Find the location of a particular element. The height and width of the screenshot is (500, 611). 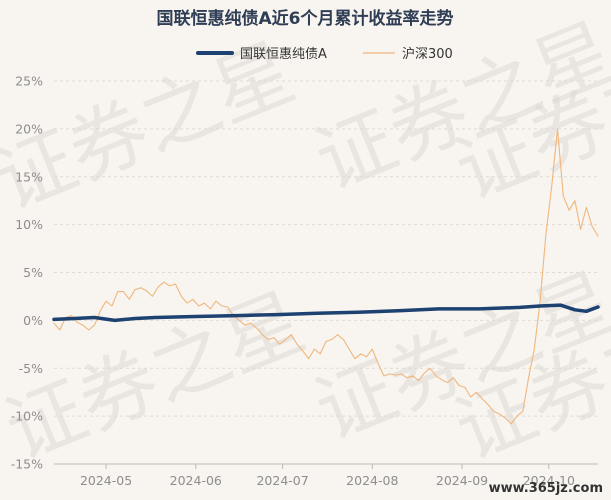

x-tick-label: 2024-10 is located at coordinates (549, 480).